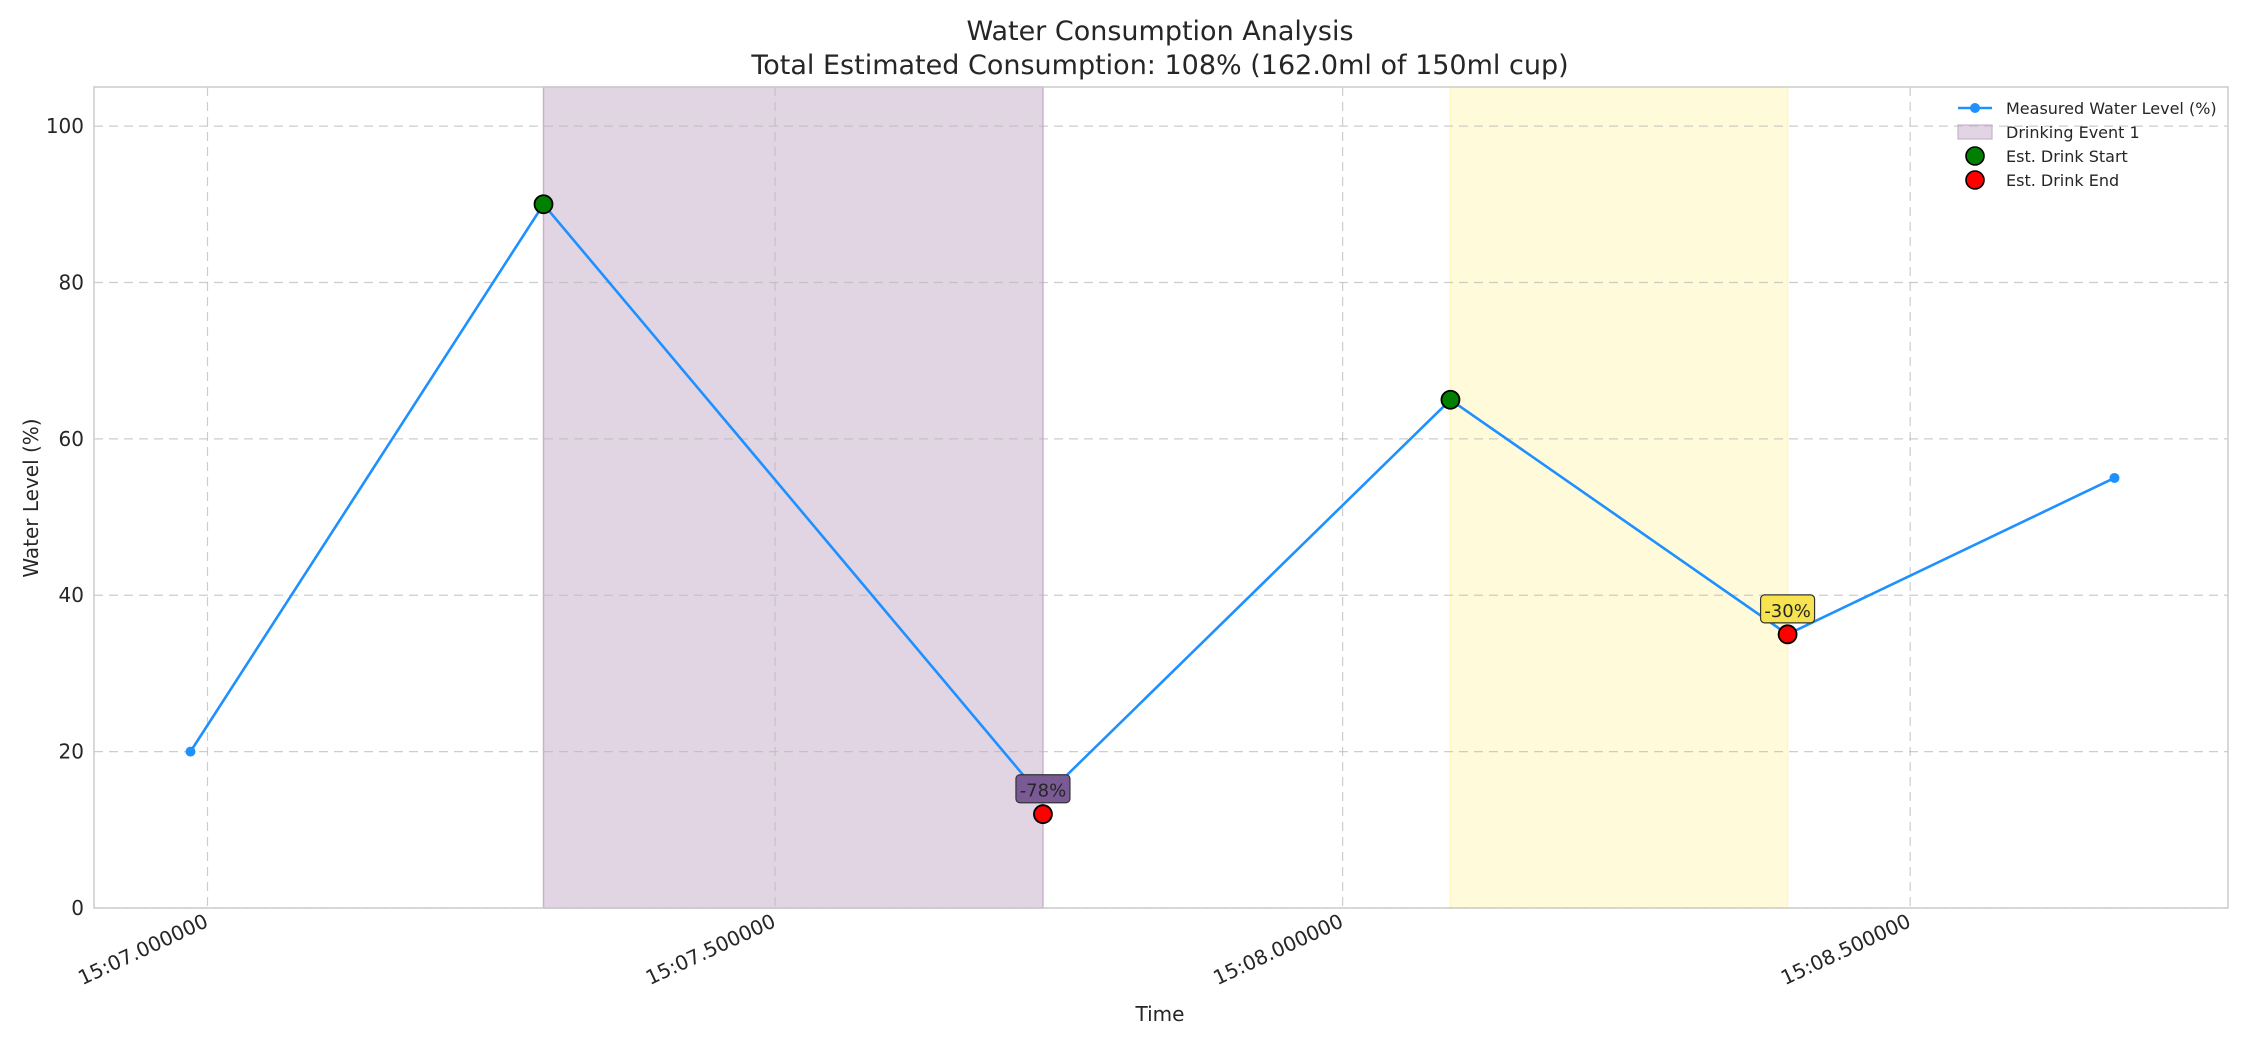 Image resolution: width=2250 pixels, height=1054 pixels. What do you see at coordinates (65, 126) in the screenshot?
I see `y-tick-label-100: 100` at bounding box center [65, 126].